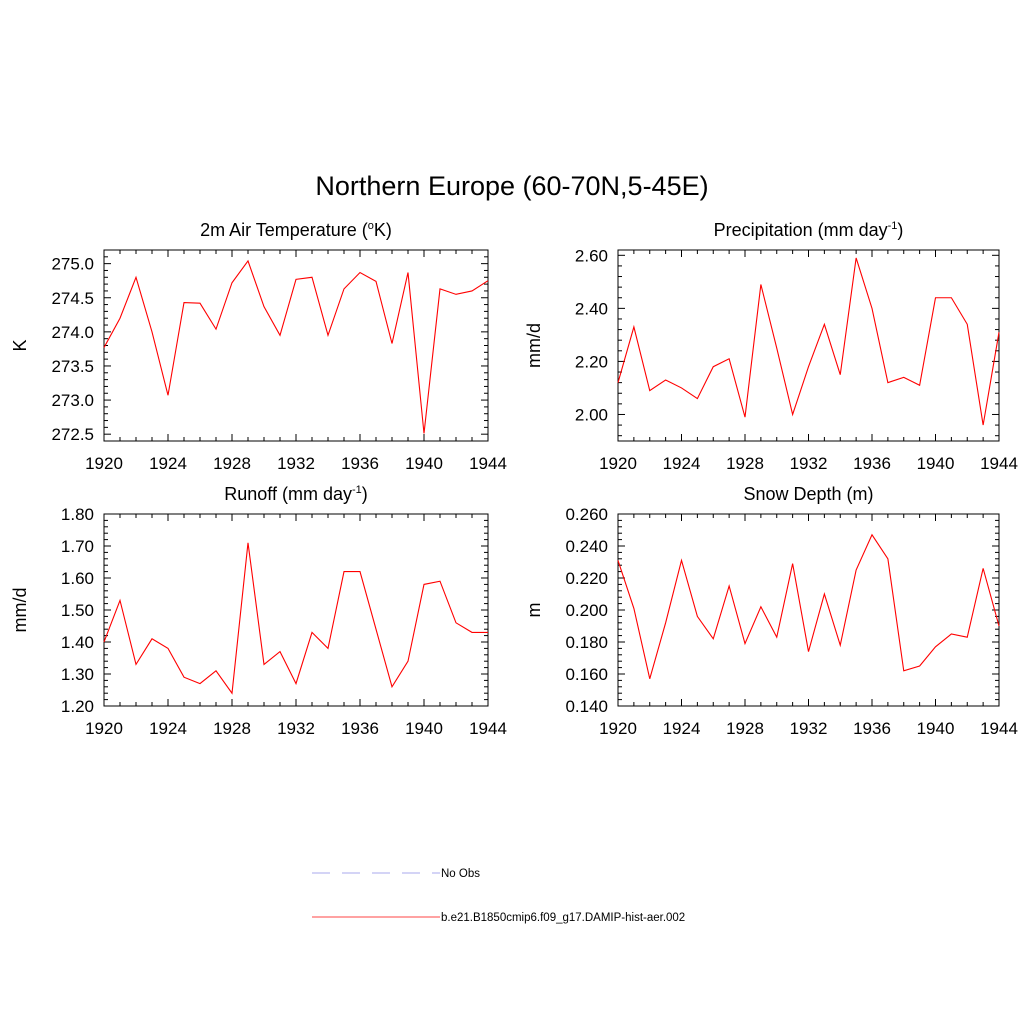 The height and width of the screenshot is (1024, 1024). What do you see at coordinates (586, 674) in the screenshot?
I see `y-tick-label: 0.160` at bounding box center [586, 674].